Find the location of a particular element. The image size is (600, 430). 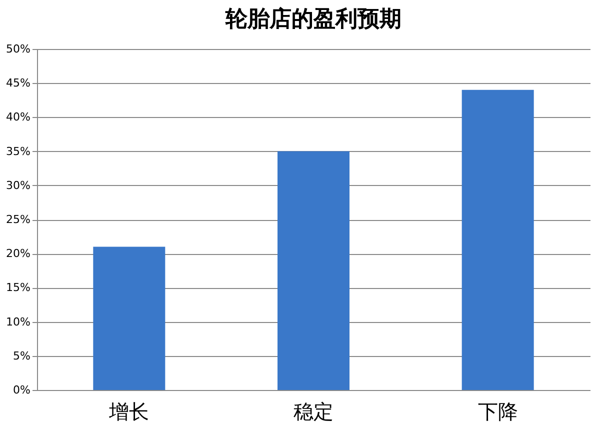

y-tick-label: 45% is located at coordinates (18, 83).